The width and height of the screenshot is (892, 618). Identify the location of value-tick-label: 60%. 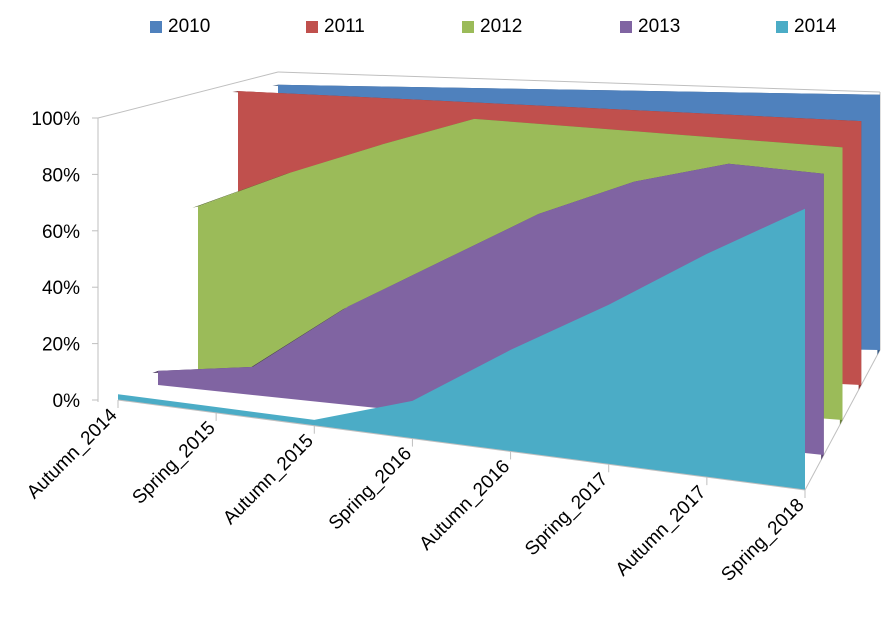
(61, 232).